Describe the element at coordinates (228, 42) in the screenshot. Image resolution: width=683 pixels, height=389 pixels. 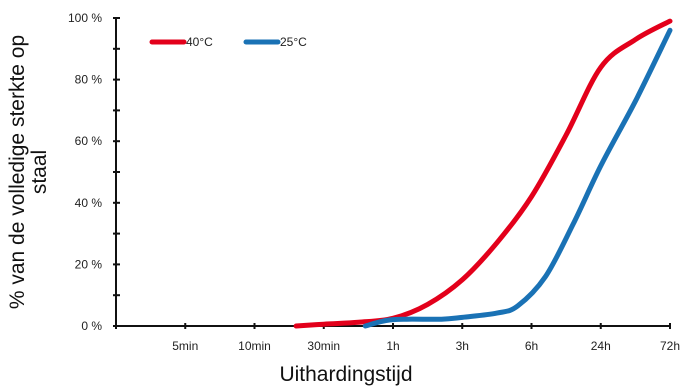
I see `legend: 40°C 25°C` at that location.